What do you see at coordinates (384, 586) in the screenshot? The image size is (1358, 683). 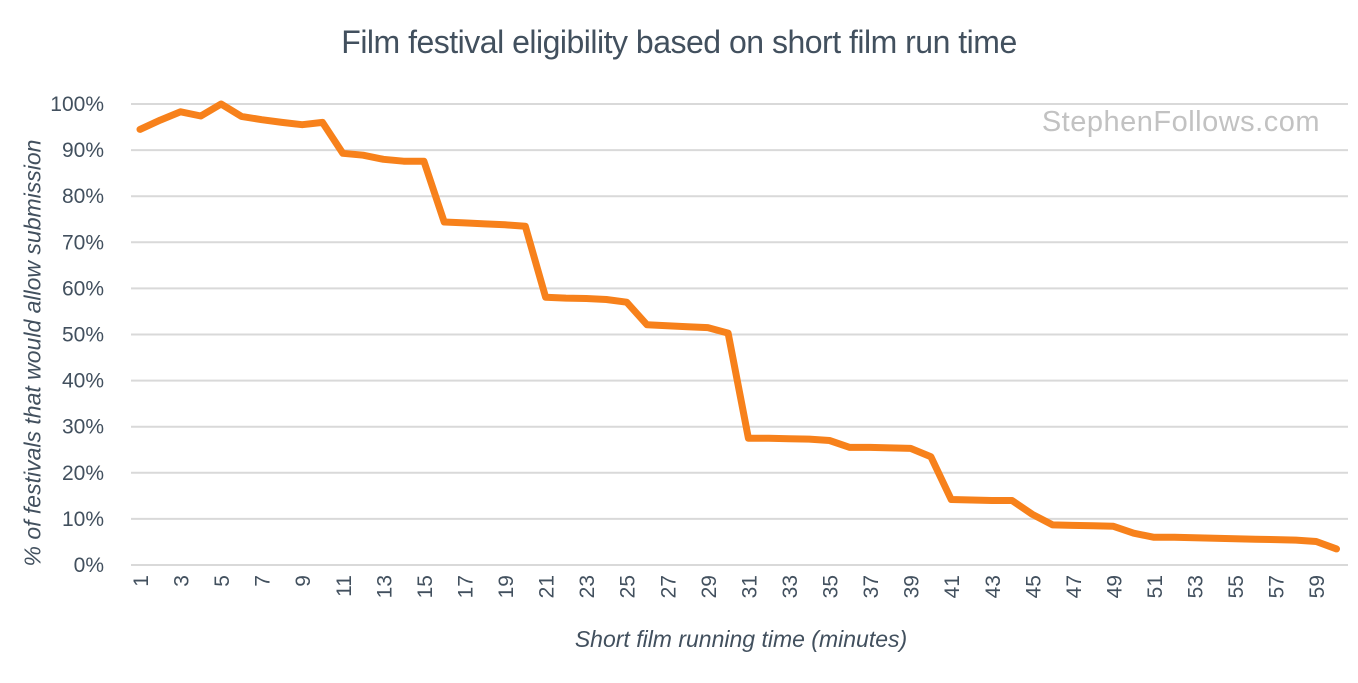 I see `x-tick-label: 13` at bounding box center [384, 586].